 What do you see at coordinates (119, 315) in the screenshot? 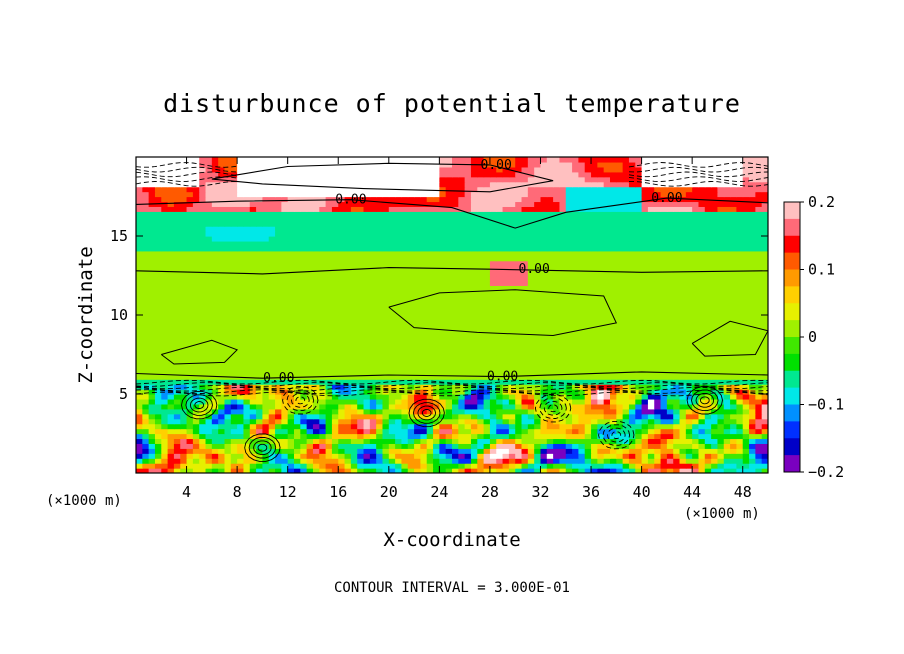
I see `y-tick-label: 10` at bounding box center [119, 315].